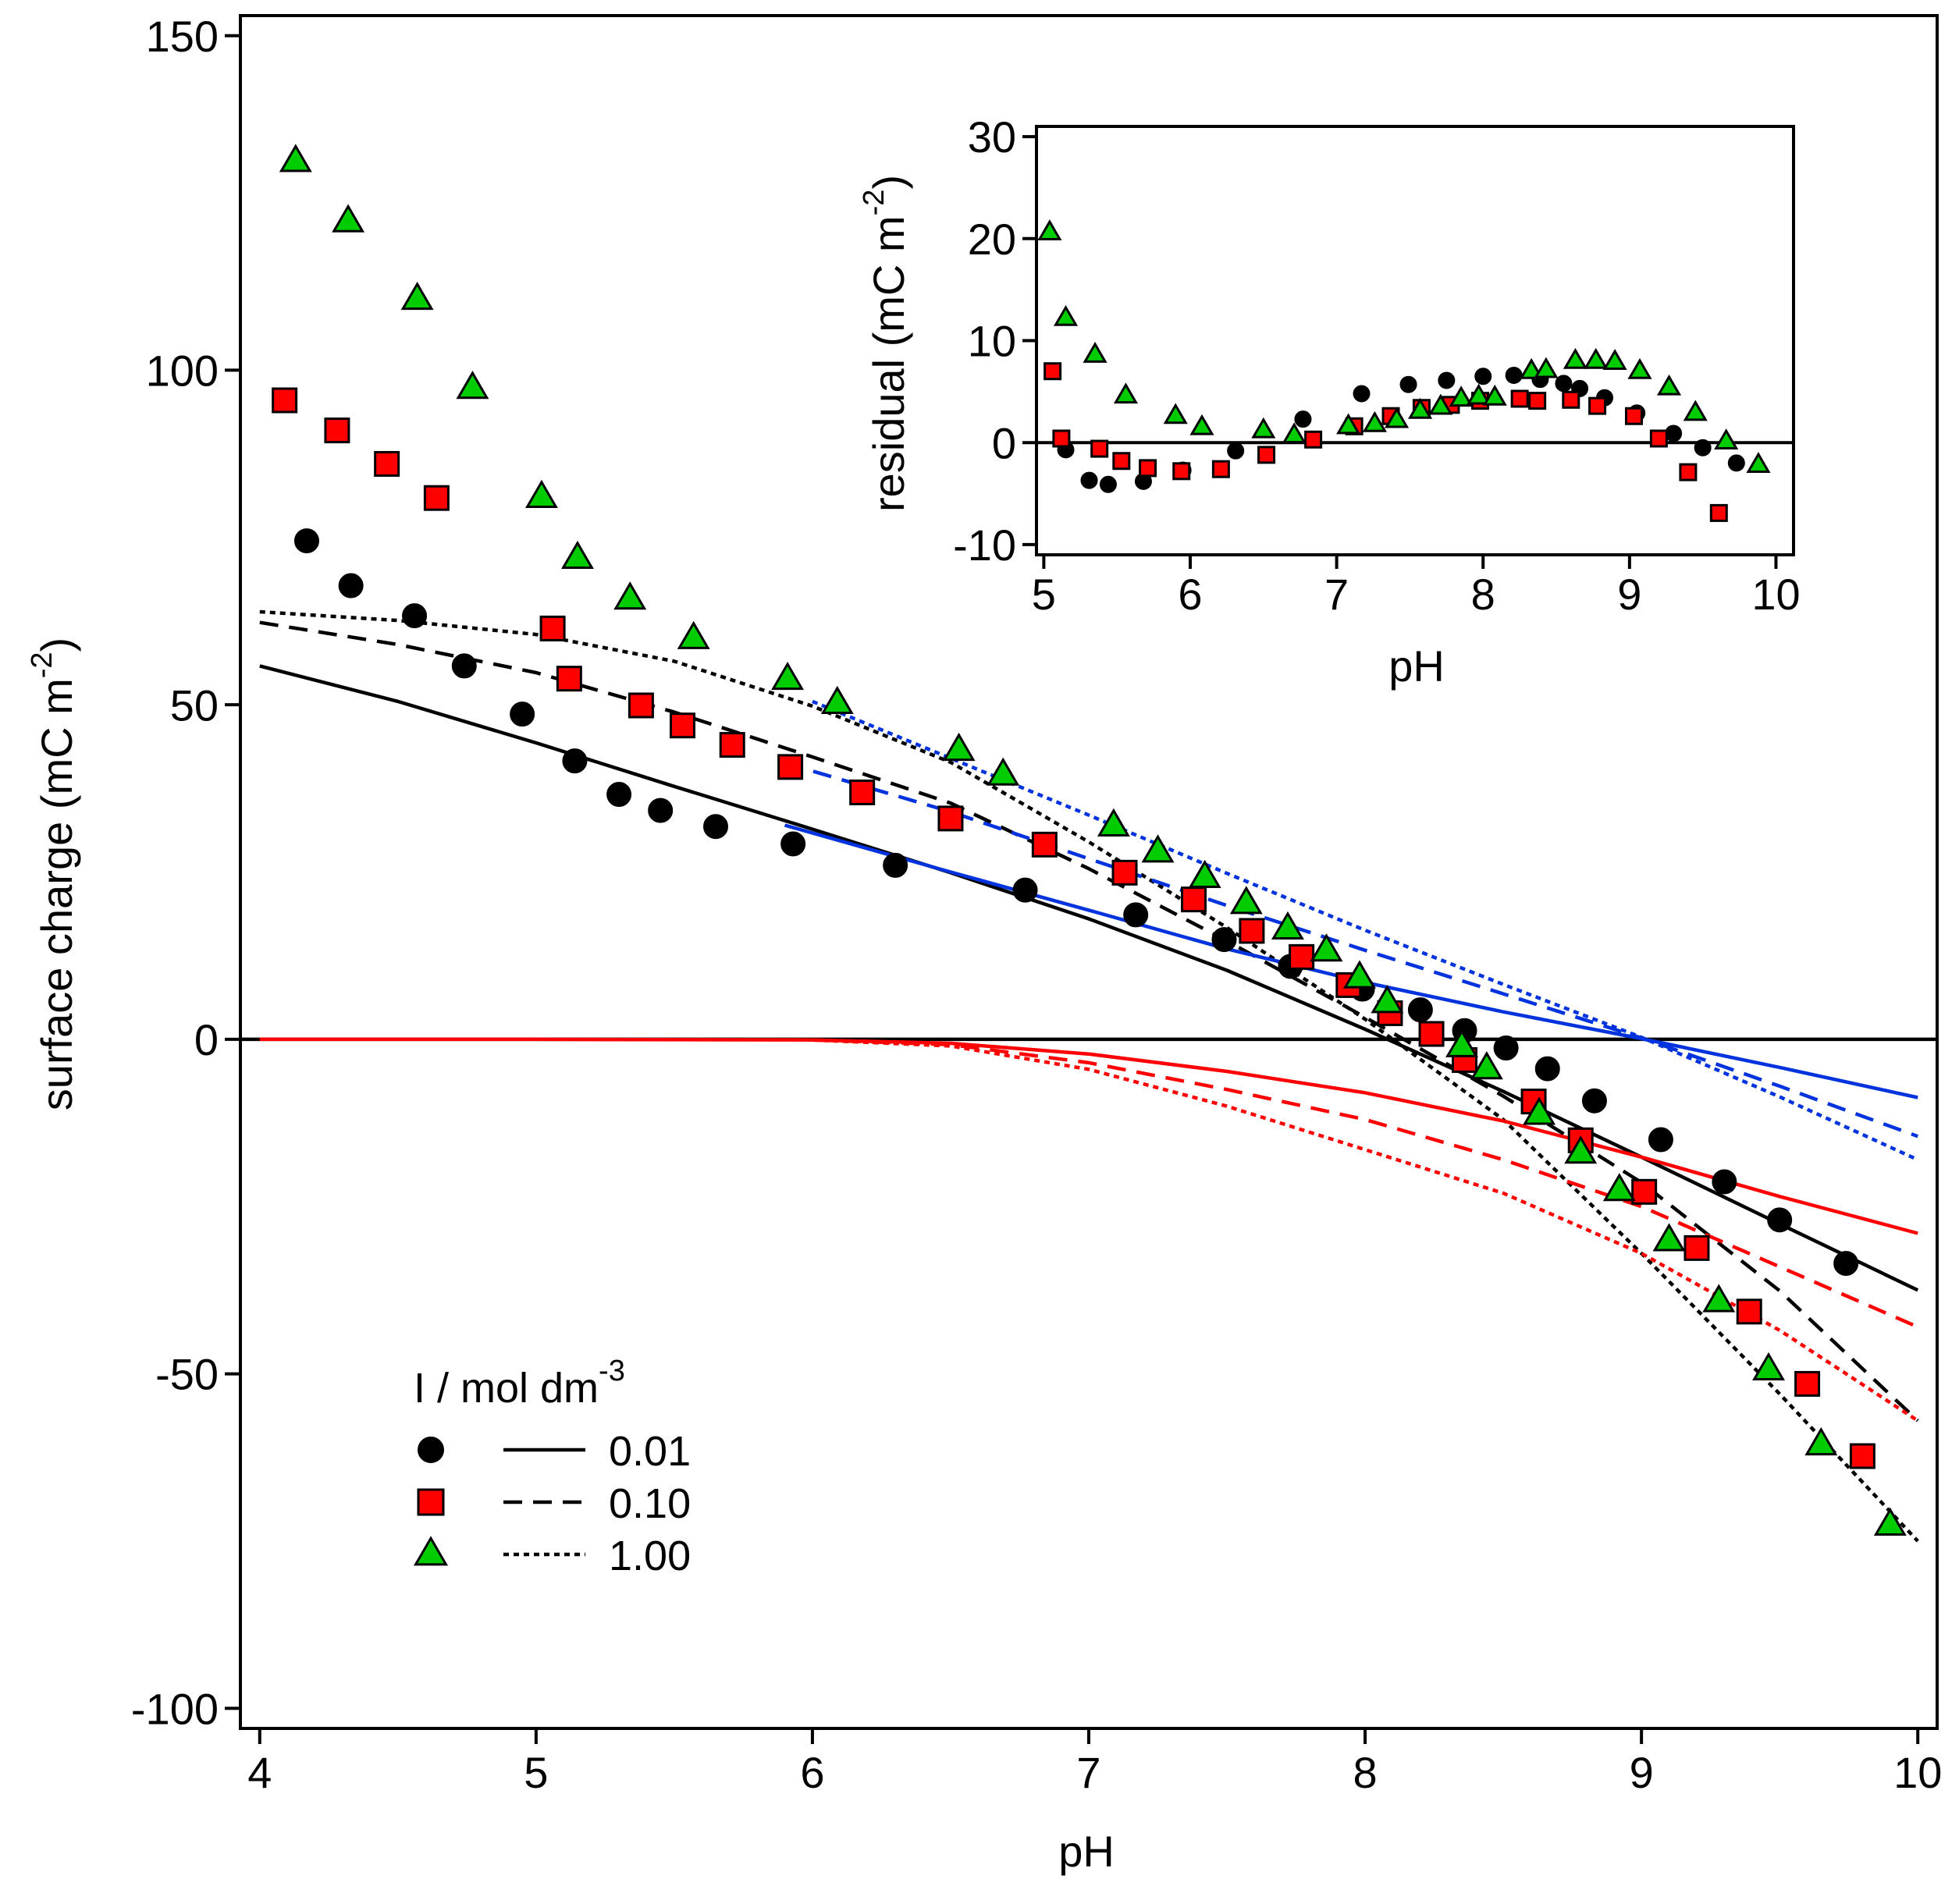  What do you see at coordinates (187, 1374) in the screenshot?
I see `main-y-tick-label: -50` at bounding box center [187, 1374].